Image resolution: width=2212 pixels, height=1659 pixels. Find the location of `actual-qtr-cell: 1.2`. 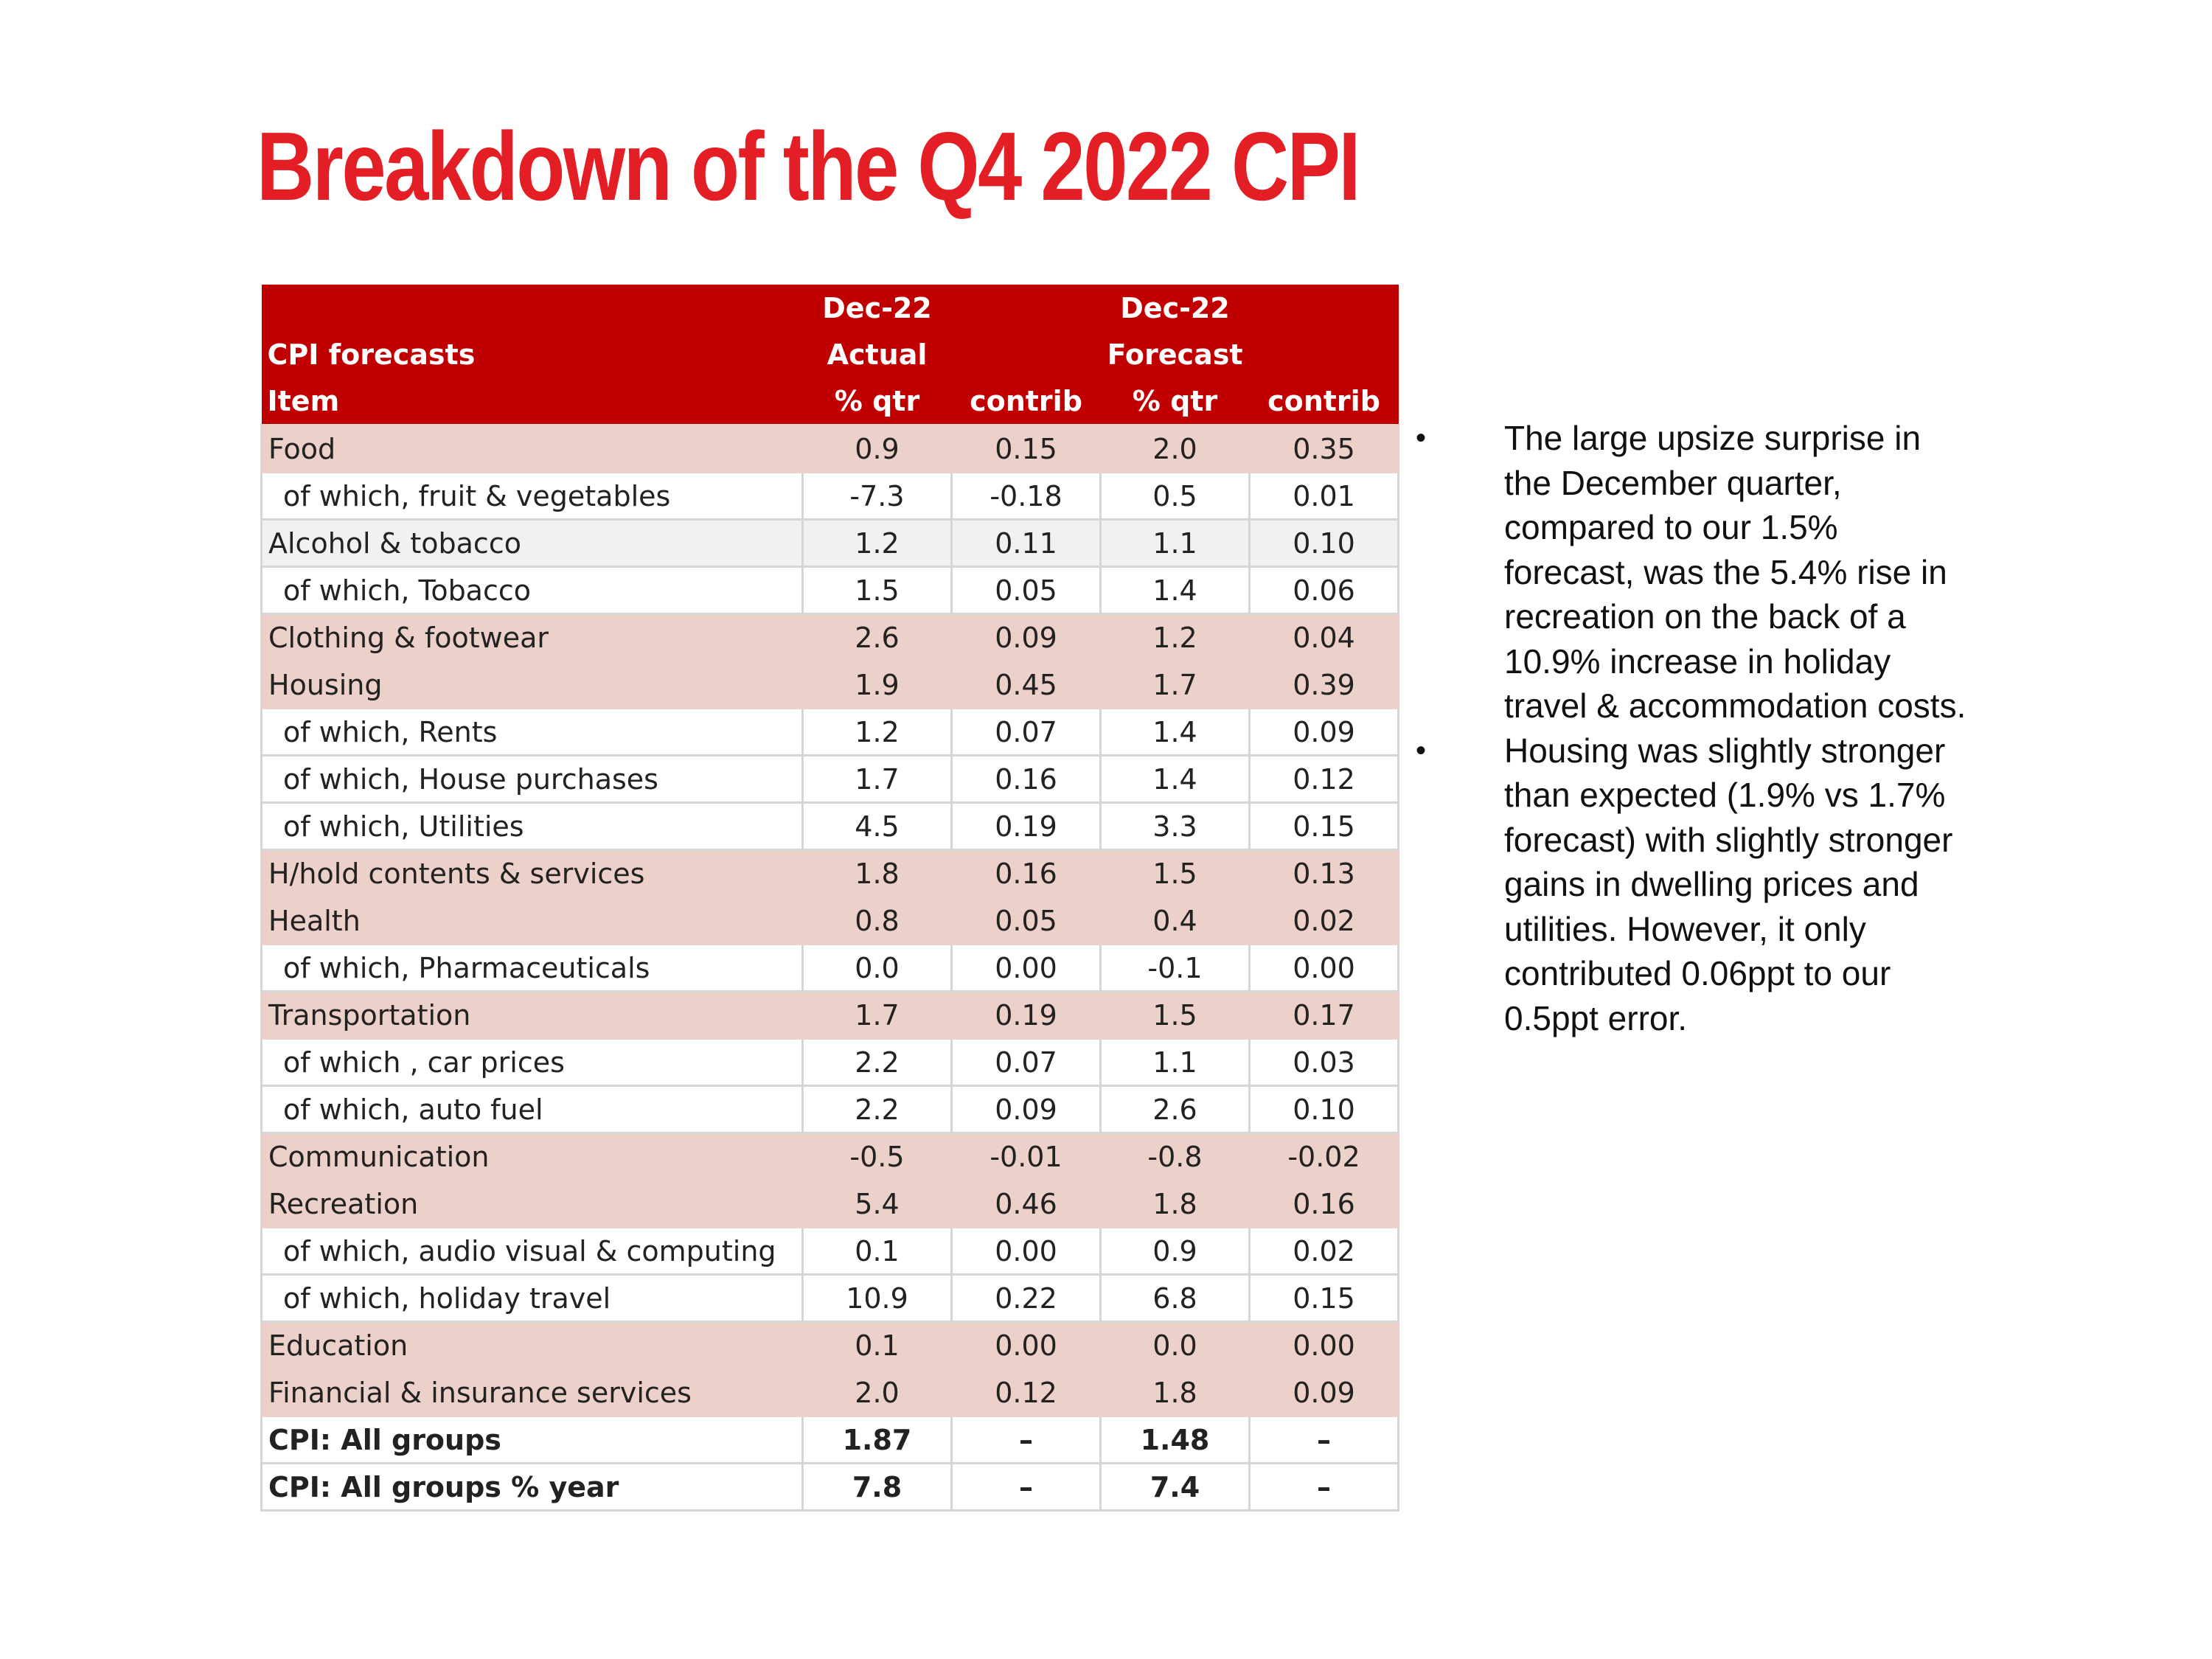

actual-qtr-cell: 1.2 is located at coordinates (877, 732).